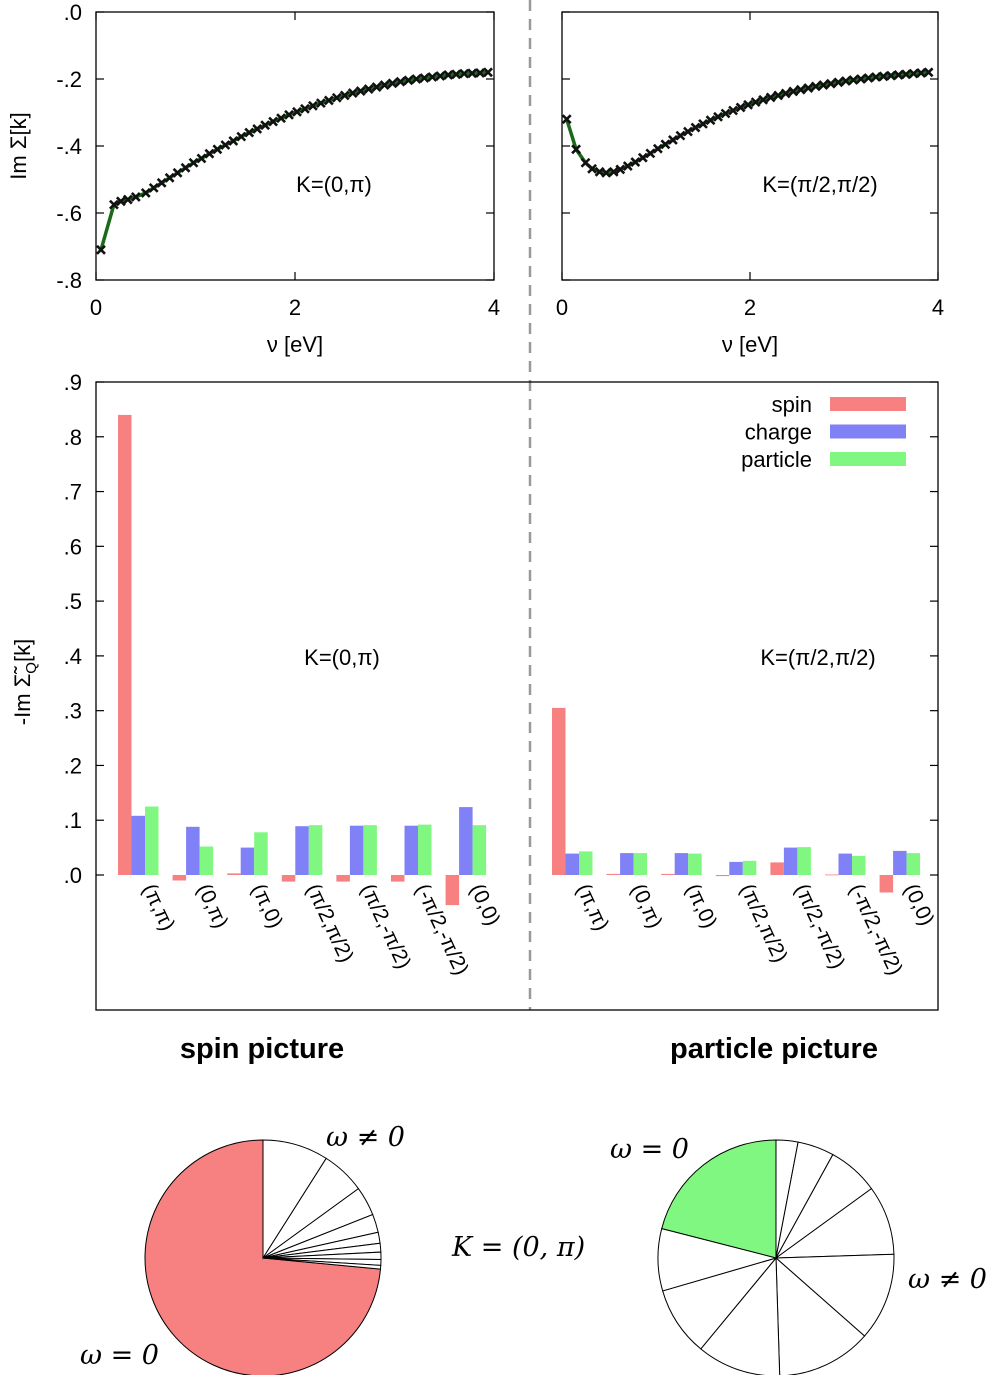 This screenshot has width=990, height=1375. What do you see at coordinates (776, 459) in the screenshot?
I see `legend-label-particle: particle` at bounding box center [776, 459].